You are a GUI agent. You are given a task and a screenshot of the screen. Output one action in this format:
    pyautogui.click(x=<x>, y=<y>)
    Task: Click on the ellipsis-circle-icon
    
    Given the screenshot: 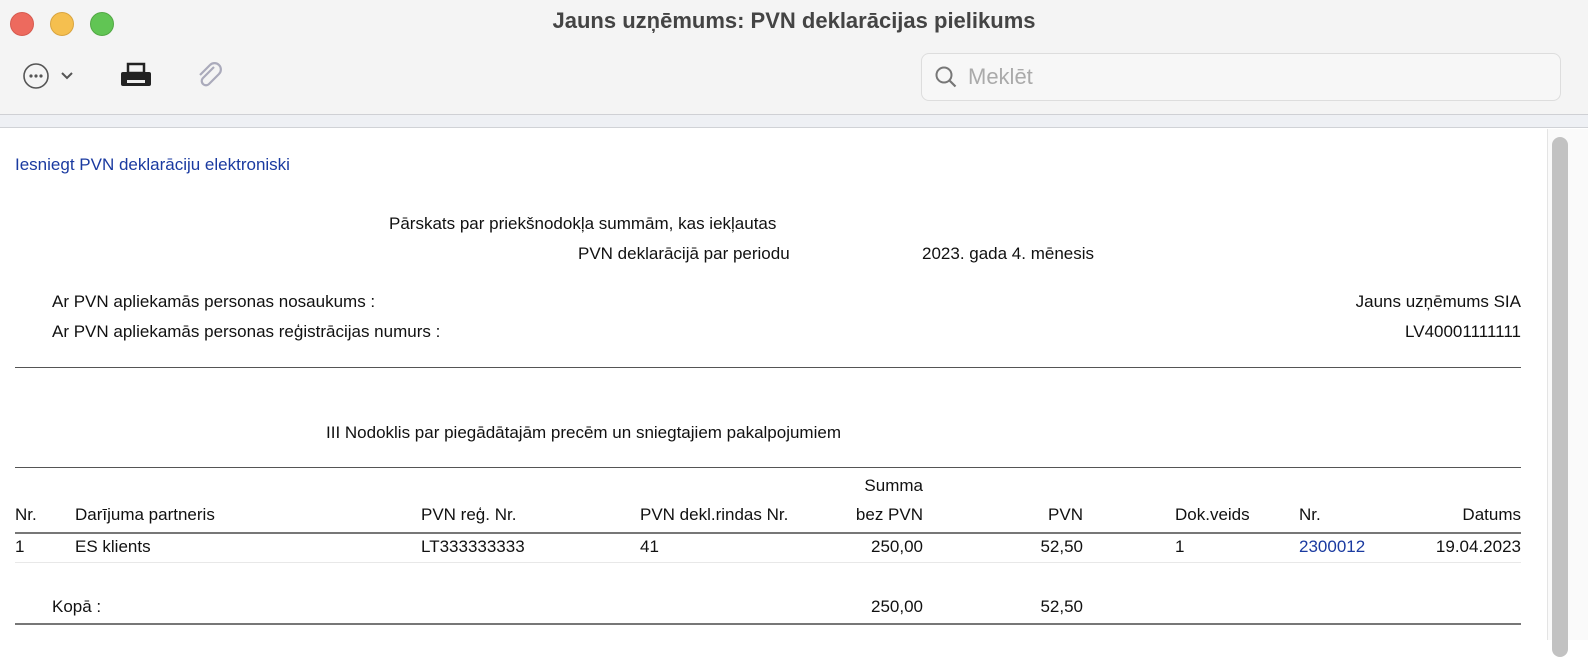 What is the action you would take?
    pyautogui.click(x=36, y=76)
    